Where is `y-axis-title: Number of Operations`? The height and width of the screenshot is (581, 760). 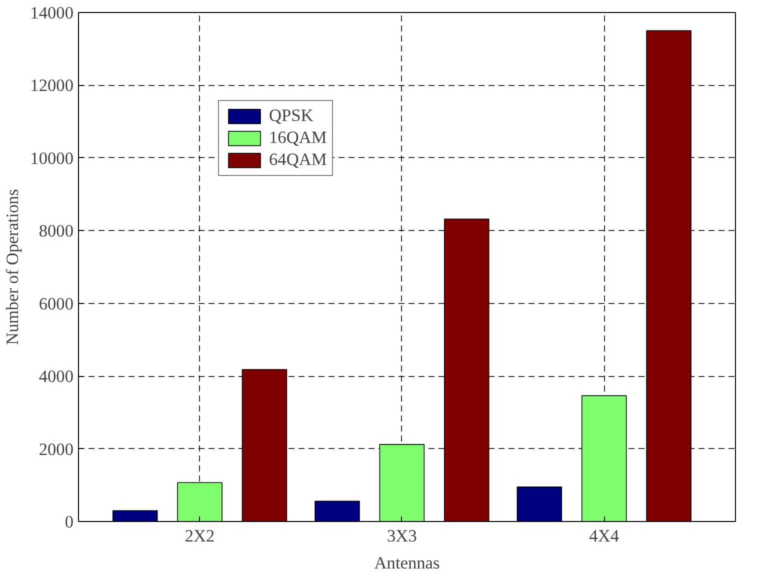 y-axis-title: Number of Operations is located at coordinates (12, 266).